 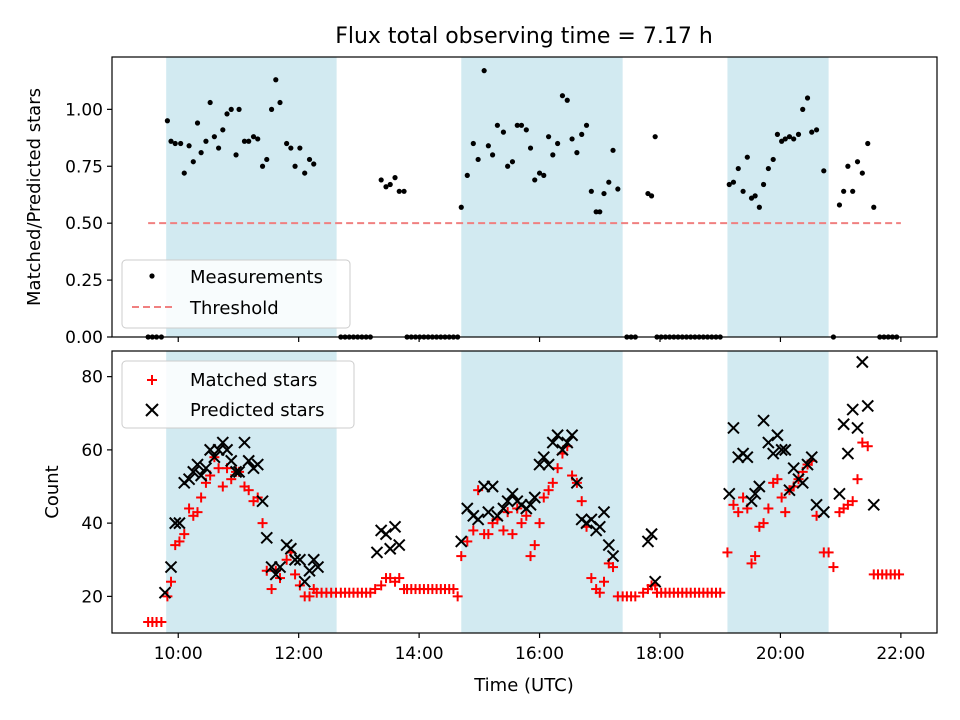 What do you see at coordinates (152, 380) in the screenshot?
I see `legend-matched-marker` at bounding box center [152, 380].